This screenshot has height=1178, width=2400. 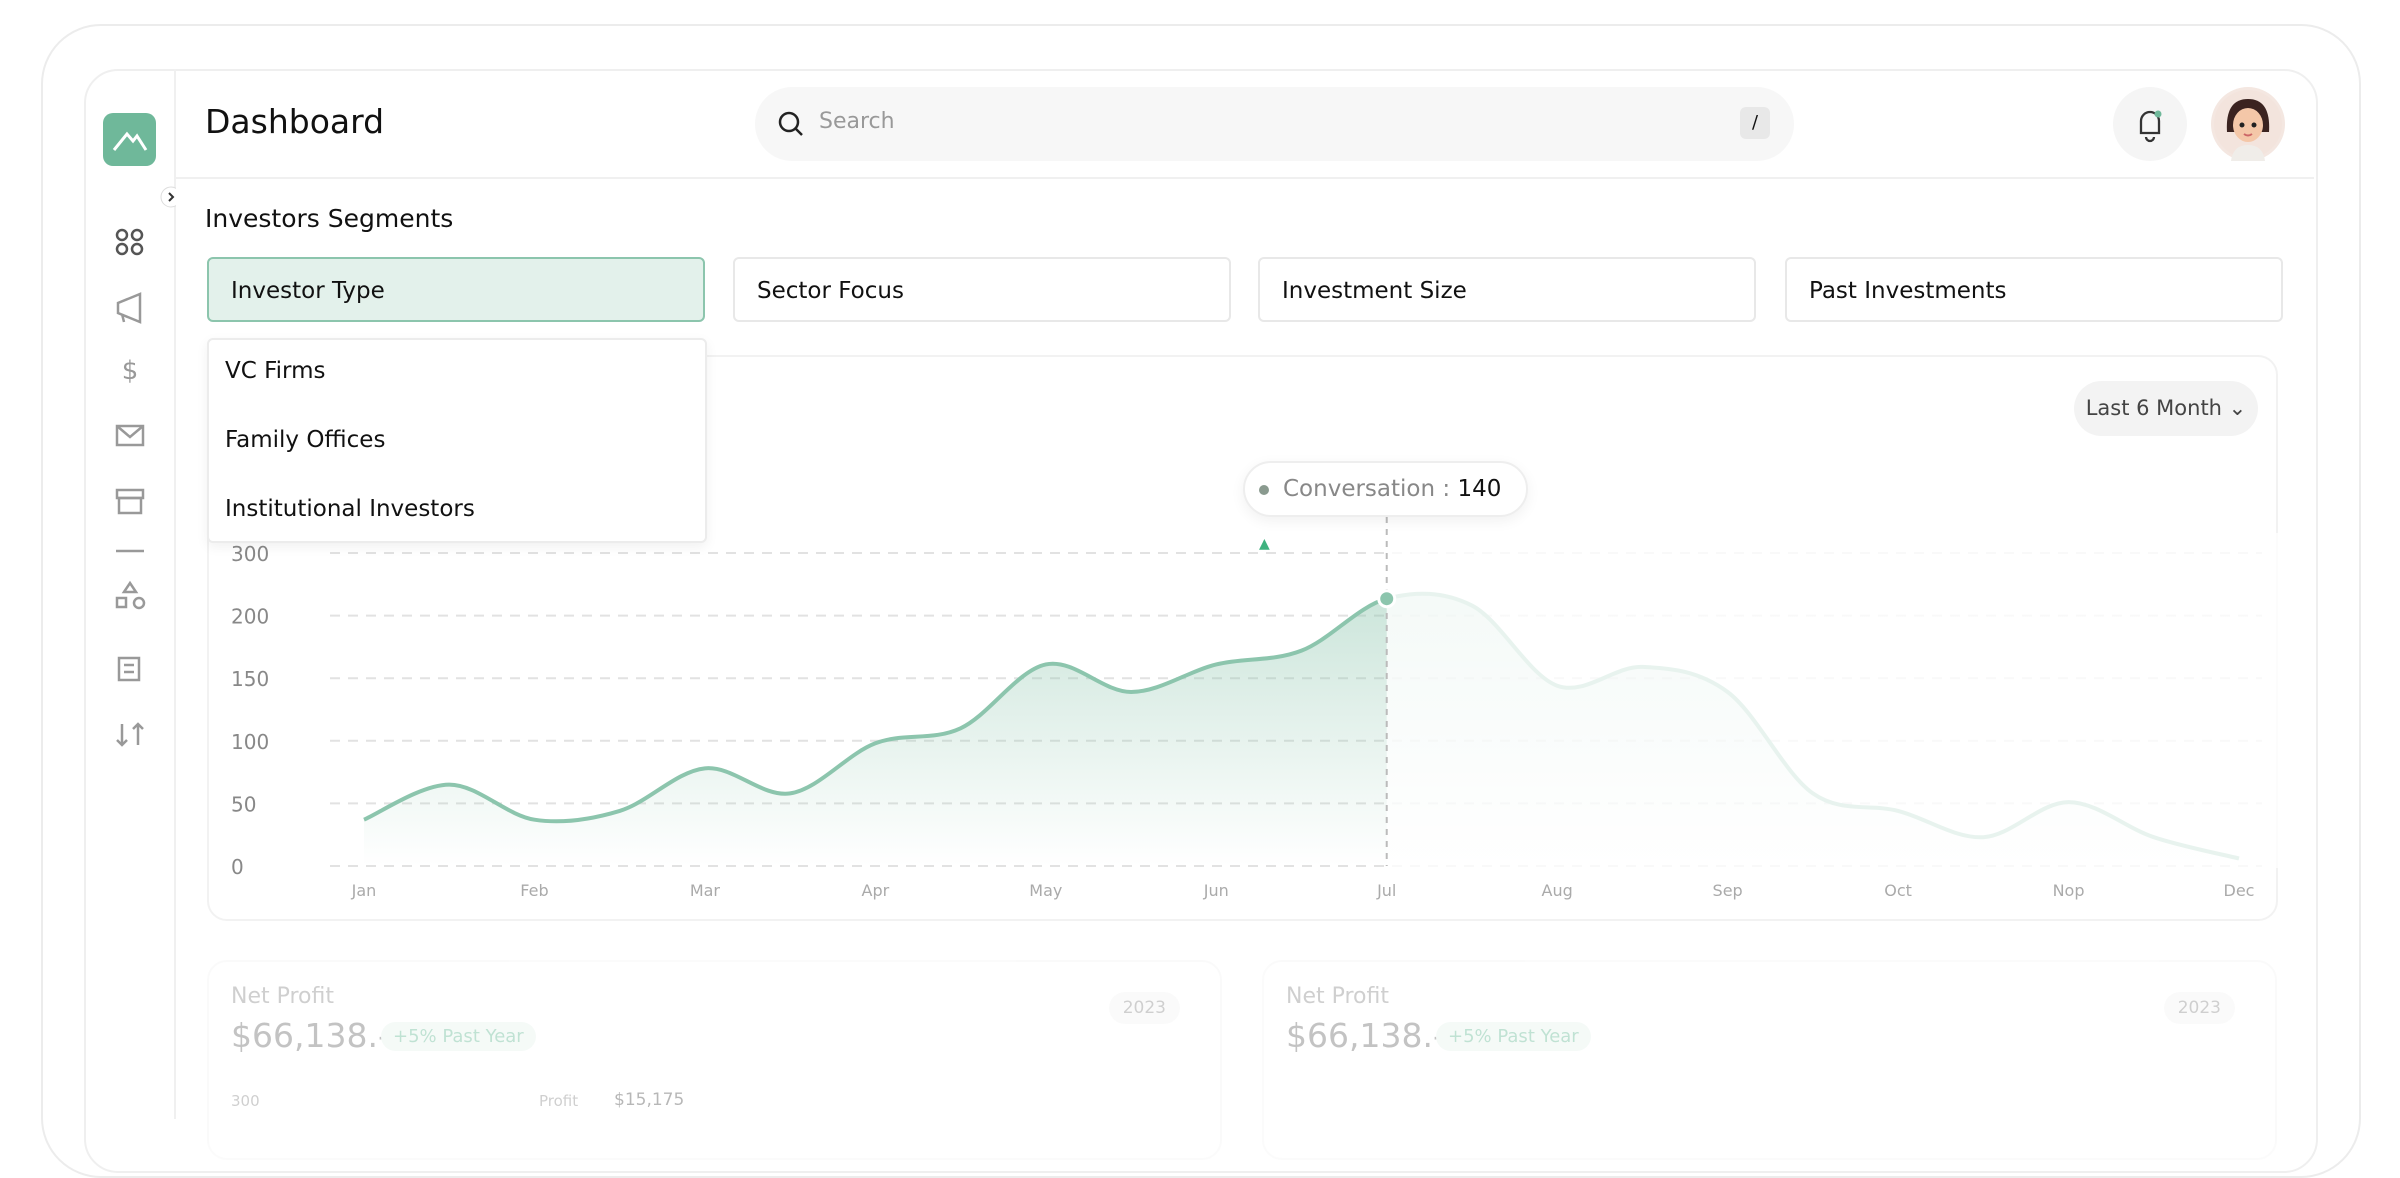 What do you see at coordinates (1898, 890) in the screenshot?
I see `x-tick-label: Oct` at bounding box center [1898, 890].